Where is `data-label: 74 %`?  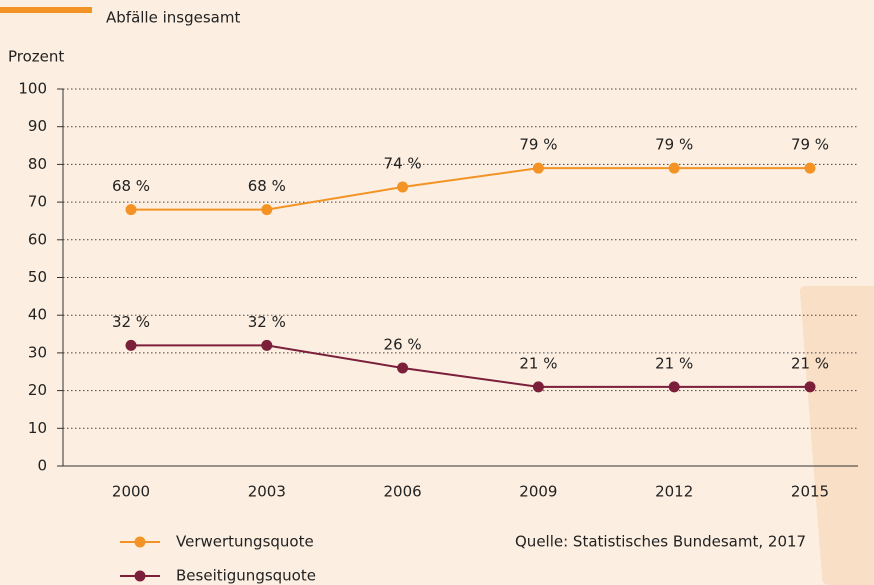 data-label: 74 % is located at coordinates (403, 164).